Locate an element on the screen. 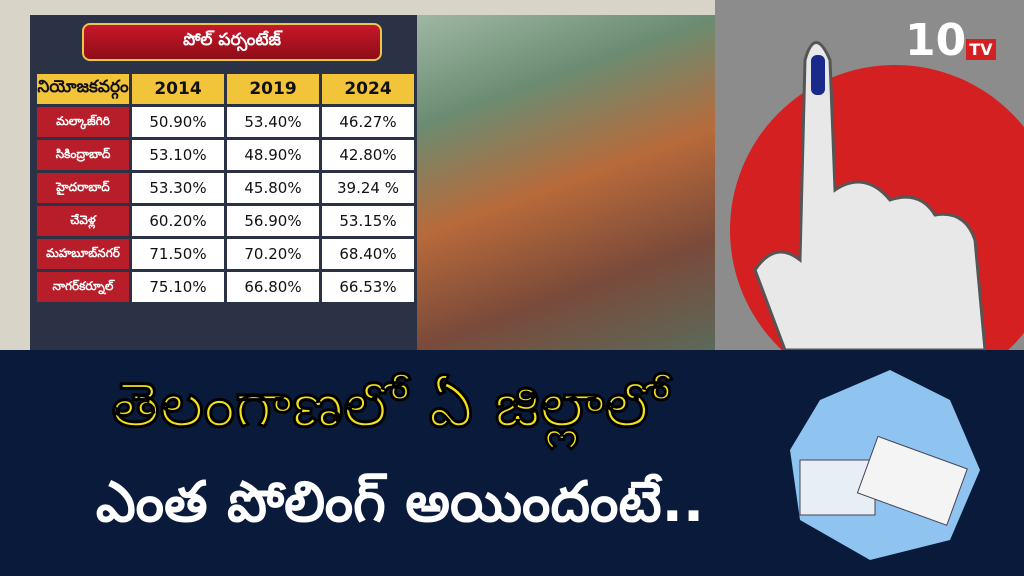 Image resolution: width=1024 pixels, height=576 pixels. percent-cell: 53.40% is located at coordinates (273, 122).